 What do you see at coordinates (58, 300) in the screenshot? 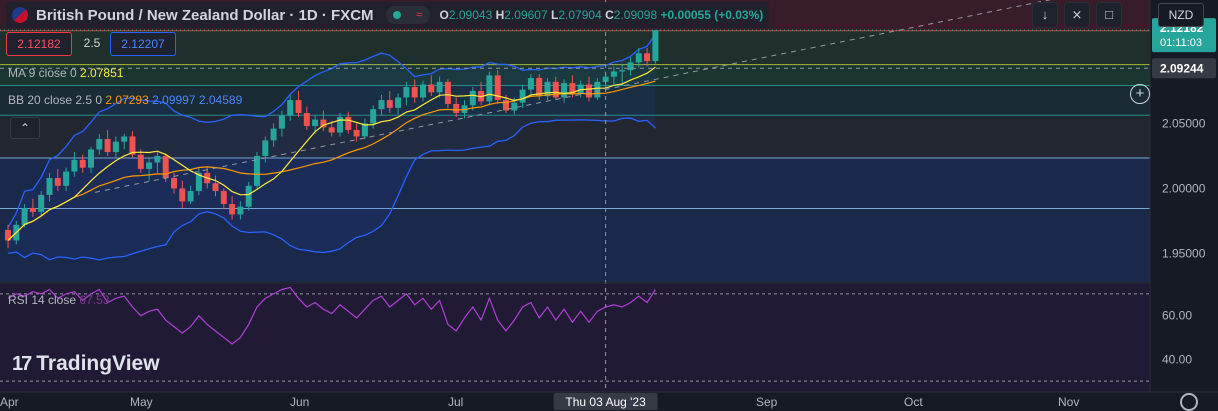
I see `rsi-legend: RSI 14 close 67.53` at bounding box center [58, 300].